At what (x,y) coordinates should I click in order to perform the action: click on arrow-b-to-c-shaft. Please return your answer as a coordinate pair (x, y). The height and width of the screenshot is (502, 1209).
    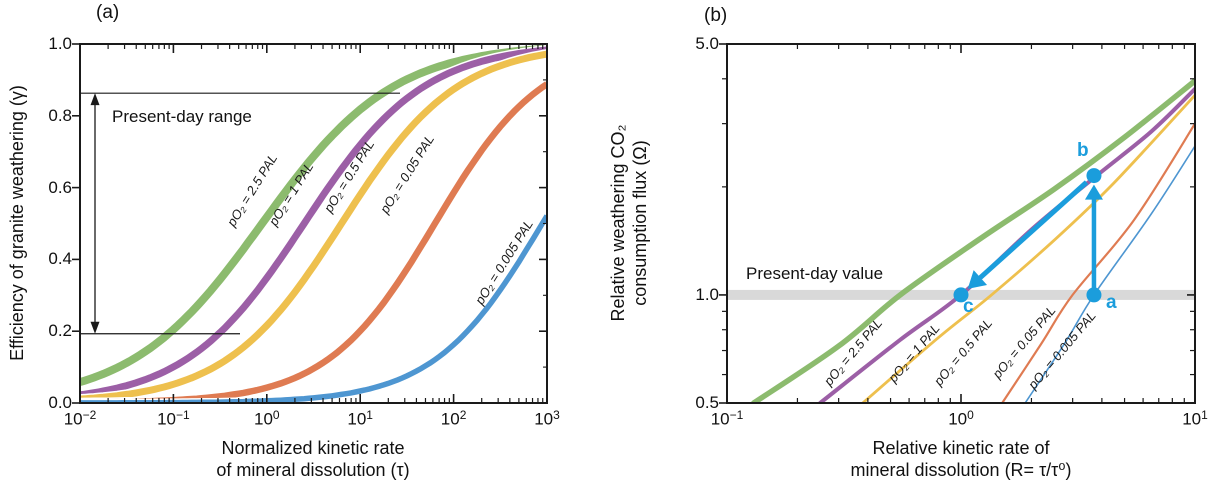
    Looking at the image, I should click on (1033, 230).